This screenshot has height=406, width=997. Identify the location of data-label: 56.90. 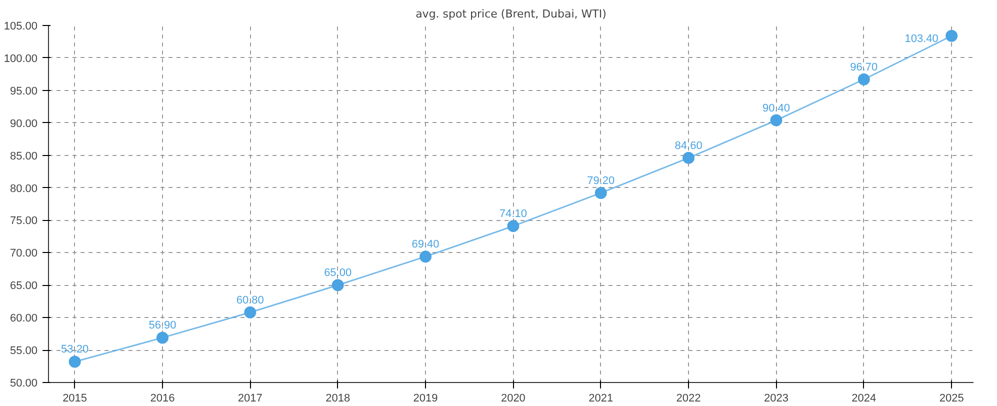
(162, 326).